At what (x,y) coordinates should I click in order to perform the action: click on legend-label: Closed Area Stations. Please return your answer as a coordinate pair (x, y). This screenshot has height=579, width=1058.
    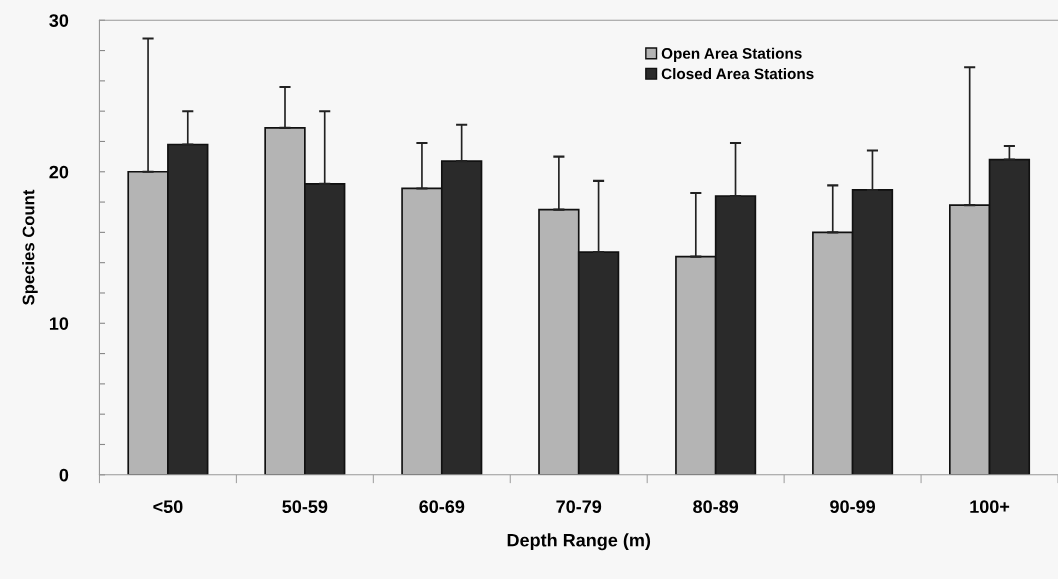
    Looking at the image, I should click on (737, 74).